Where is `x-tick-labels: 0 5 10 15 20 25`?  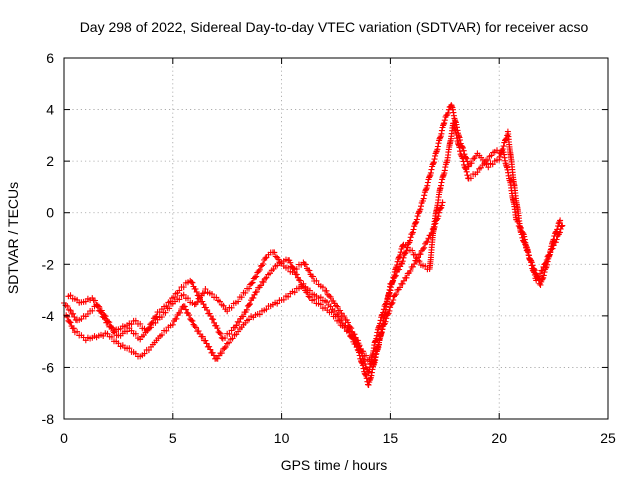 x-tick-labels: 0 5 10 15 20 25 is located at coordinates (338, 438).